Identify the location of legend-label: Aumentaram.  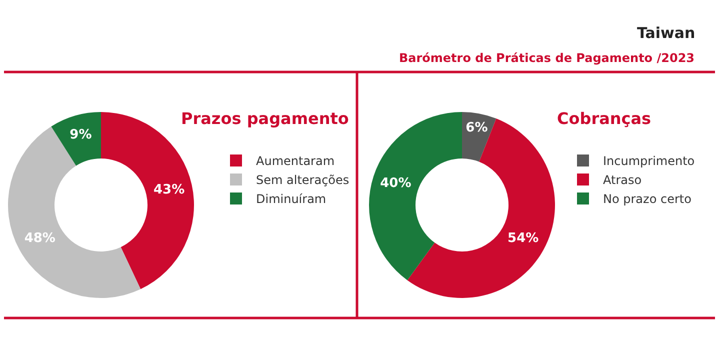
(295, 161).